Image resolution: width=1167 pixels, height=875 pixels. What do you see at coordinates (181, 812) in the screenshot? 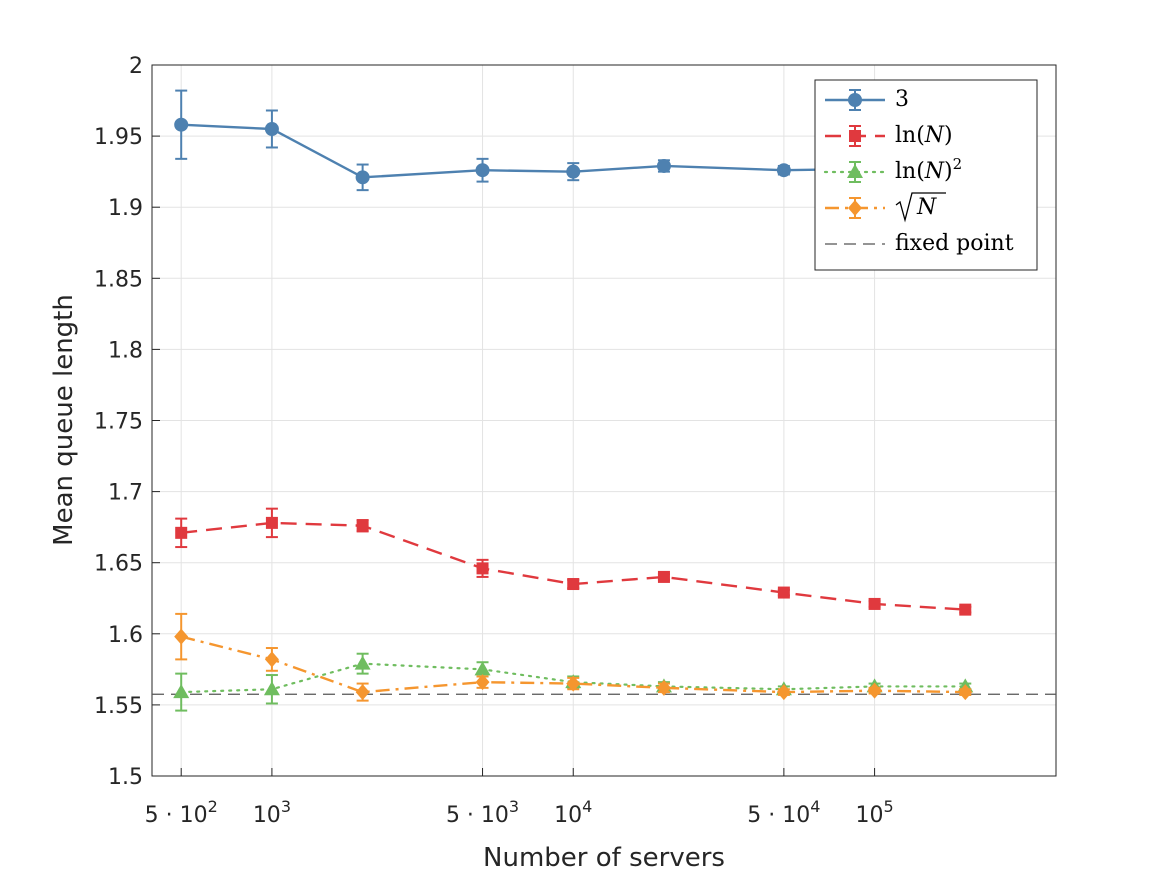
I see `x-tick-label: 5 · 10²` at bounding box center [181, 812].